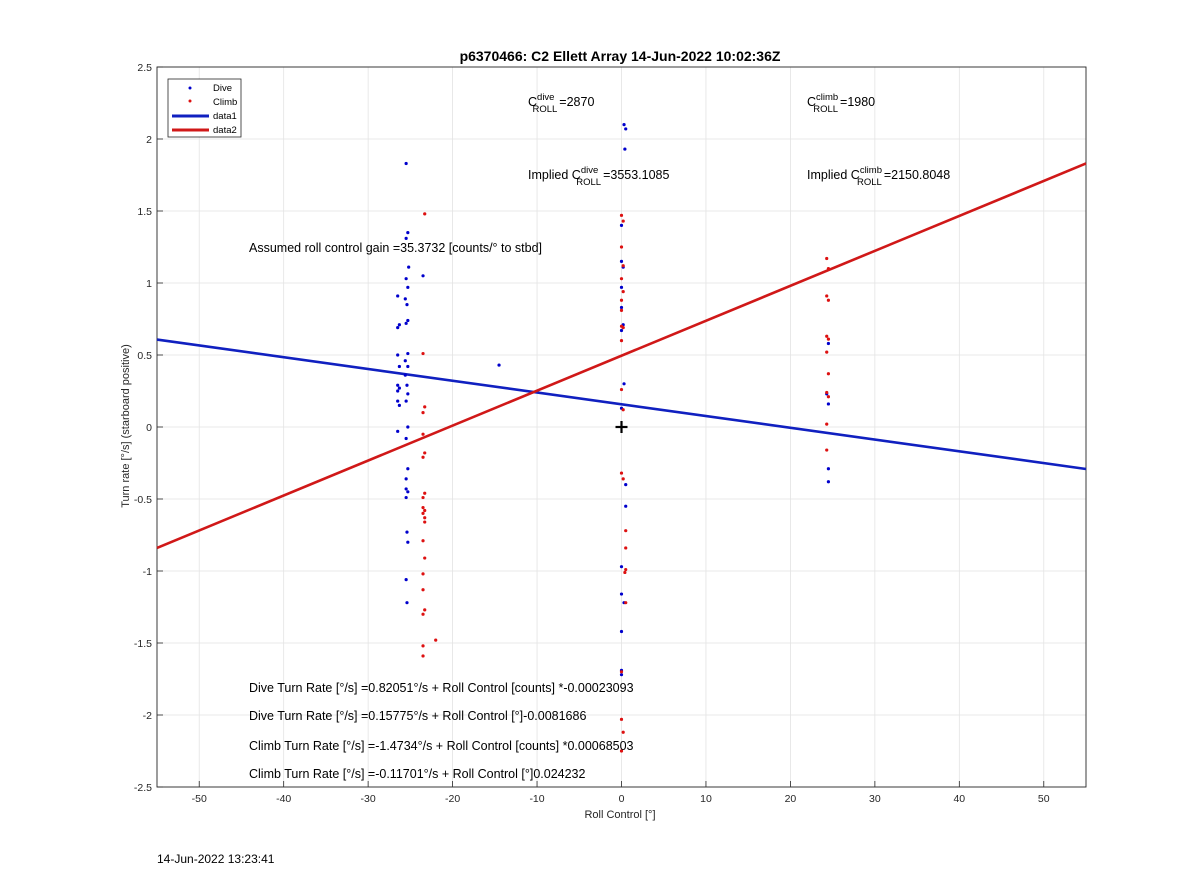 This screenshot has height=885, width=1200. Describe the element at coordinates (621, 404) in the screenshot. I see `fit-line-data1` at that location.